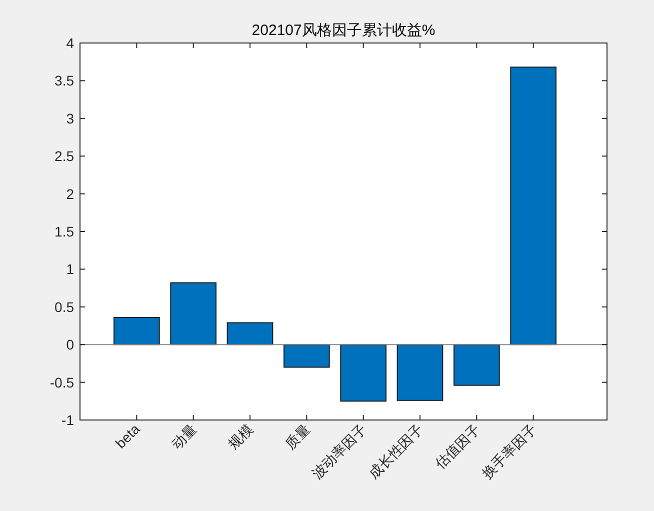 The width and height of the screenshot is (654, 511). Describe the element at coordinates (62, 382) in the screenshot. I see `y-tick-label: -0.5` at that location.